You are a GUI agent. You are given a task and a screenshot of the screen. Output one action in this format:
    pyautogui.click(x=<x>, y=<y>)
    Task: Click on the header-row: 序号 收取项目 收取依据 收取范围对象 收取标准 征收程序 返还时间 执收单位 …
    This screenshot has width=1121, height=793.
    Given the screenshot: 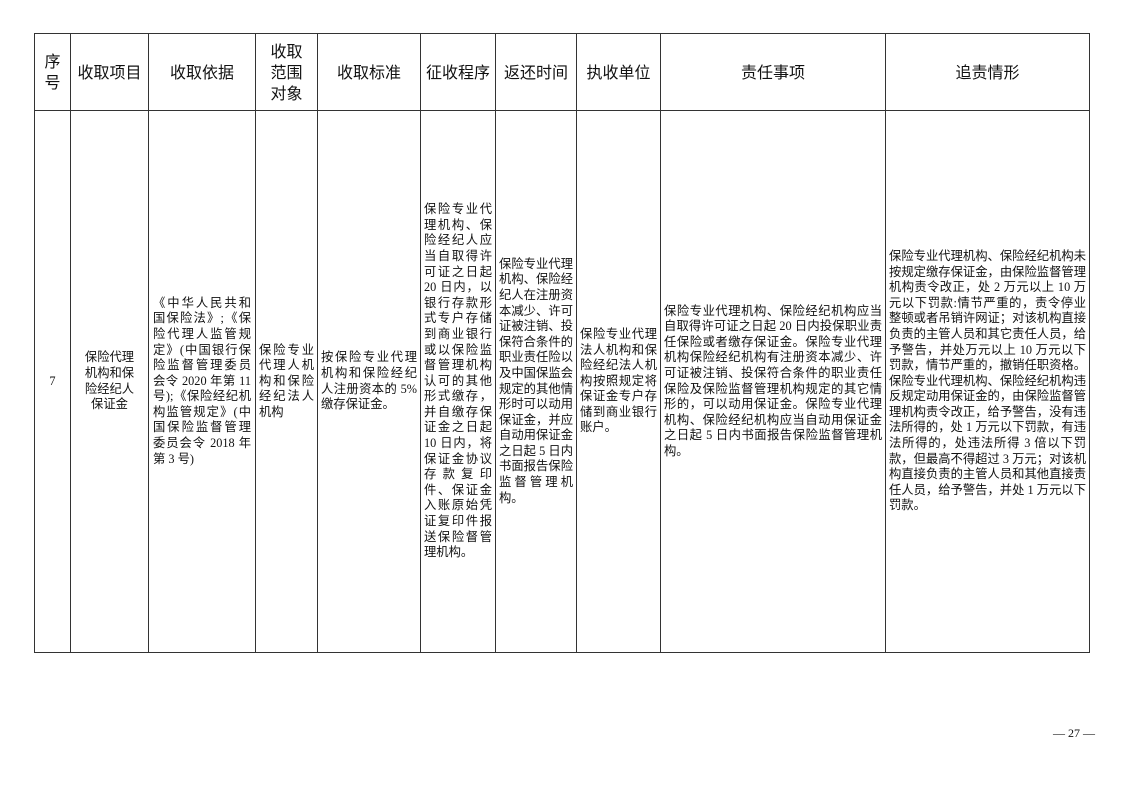 What is the action you would take?
    pyautogui.click(x=562, y=72)
    